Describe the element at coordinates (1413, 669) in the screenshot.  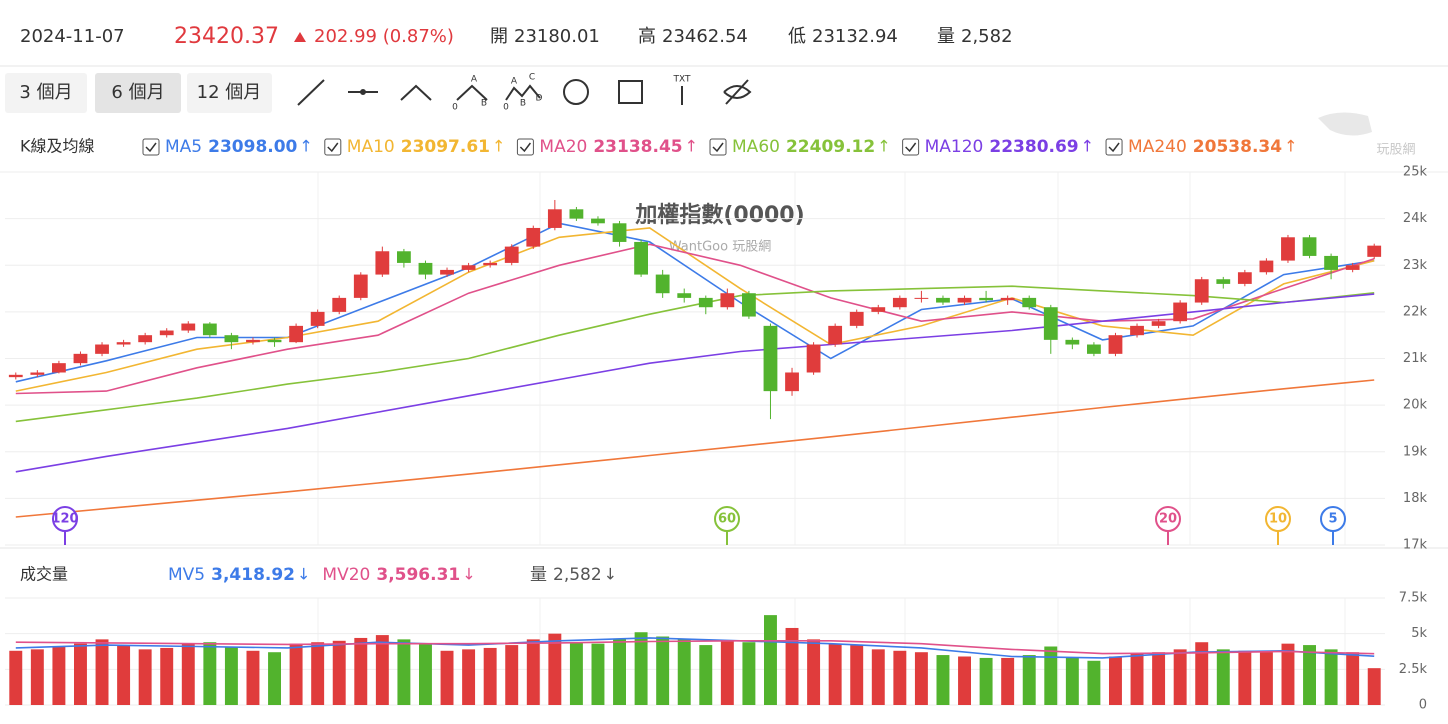
I see `y-tick-label: 2.5k` at that location.